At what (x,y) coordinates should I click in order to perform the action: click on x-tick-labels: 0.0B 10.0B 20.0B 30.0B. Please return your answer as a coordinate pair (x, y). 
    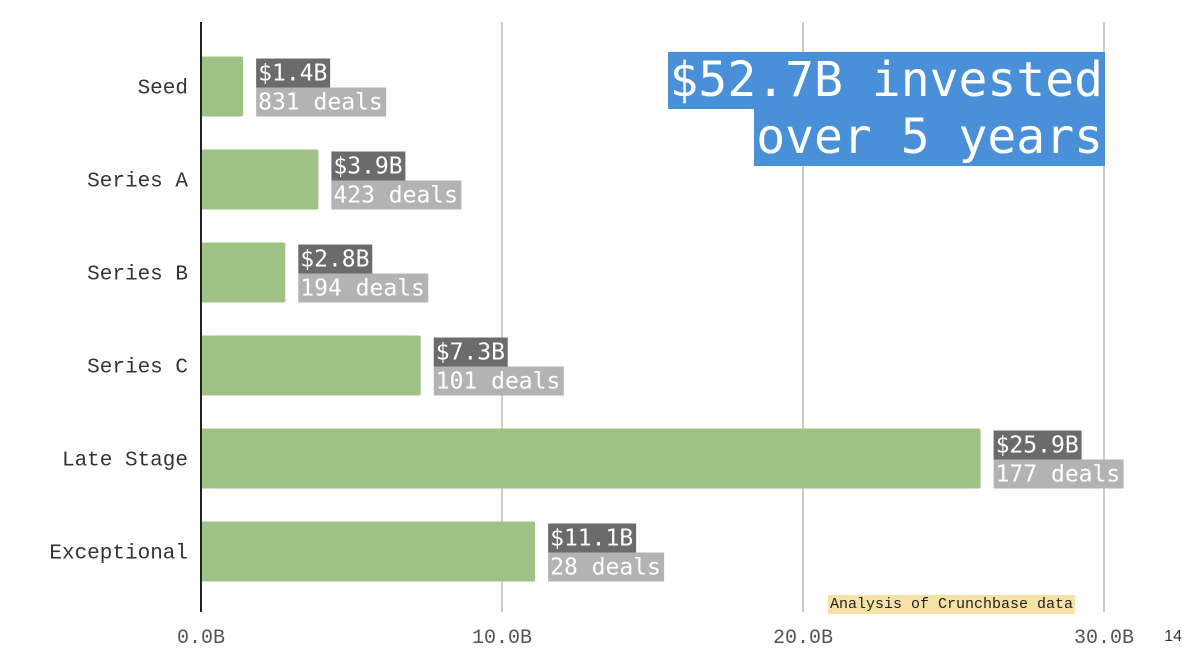
    Looking at the image, I should click on (655, 638).